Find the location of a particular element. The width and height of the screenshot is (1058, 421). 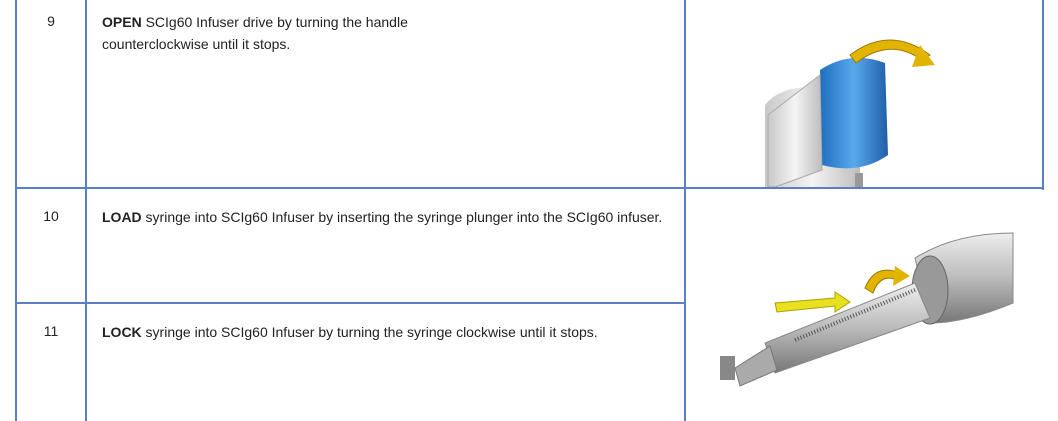

infuser-open-illustration is located at coordinates (850, 113).